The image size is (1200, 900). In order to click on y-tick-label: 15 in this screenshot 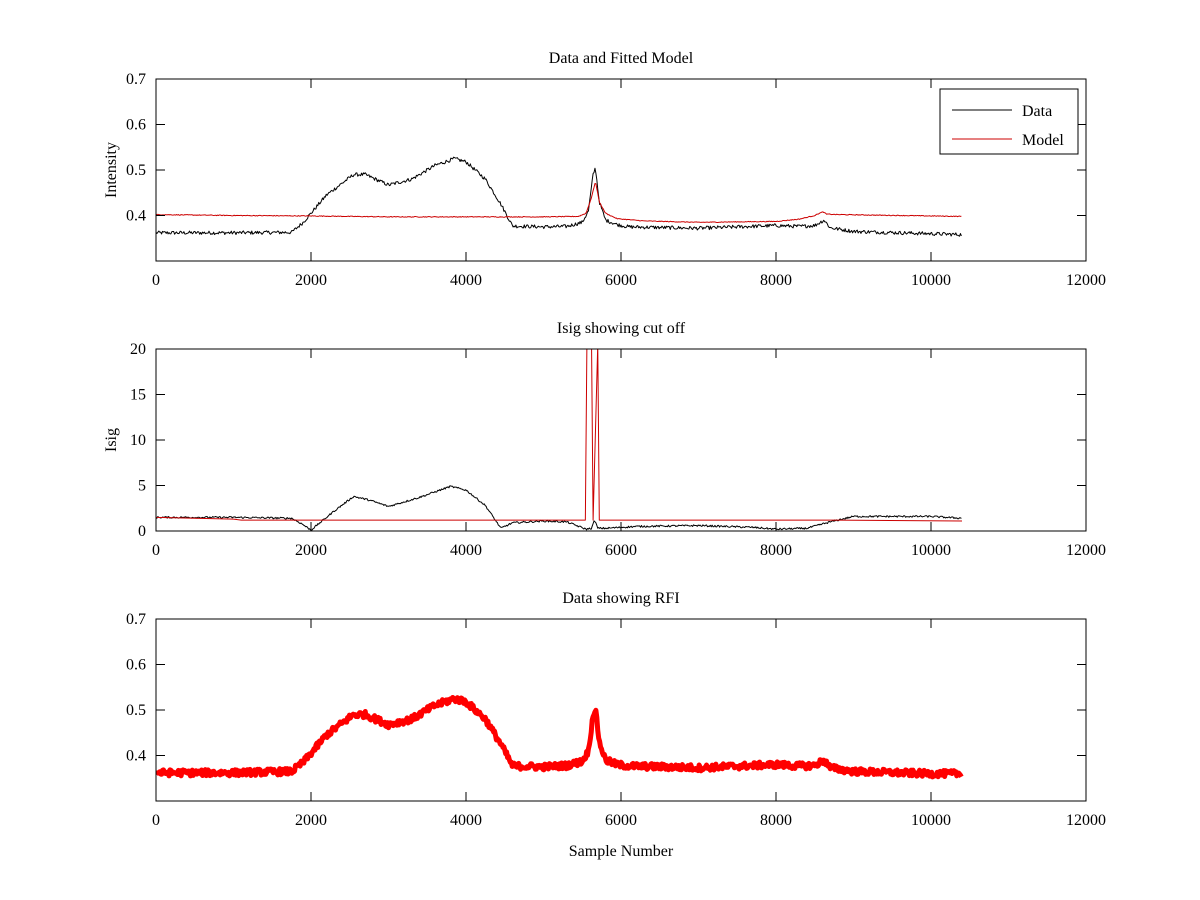, I will do `click(138, 395)`.